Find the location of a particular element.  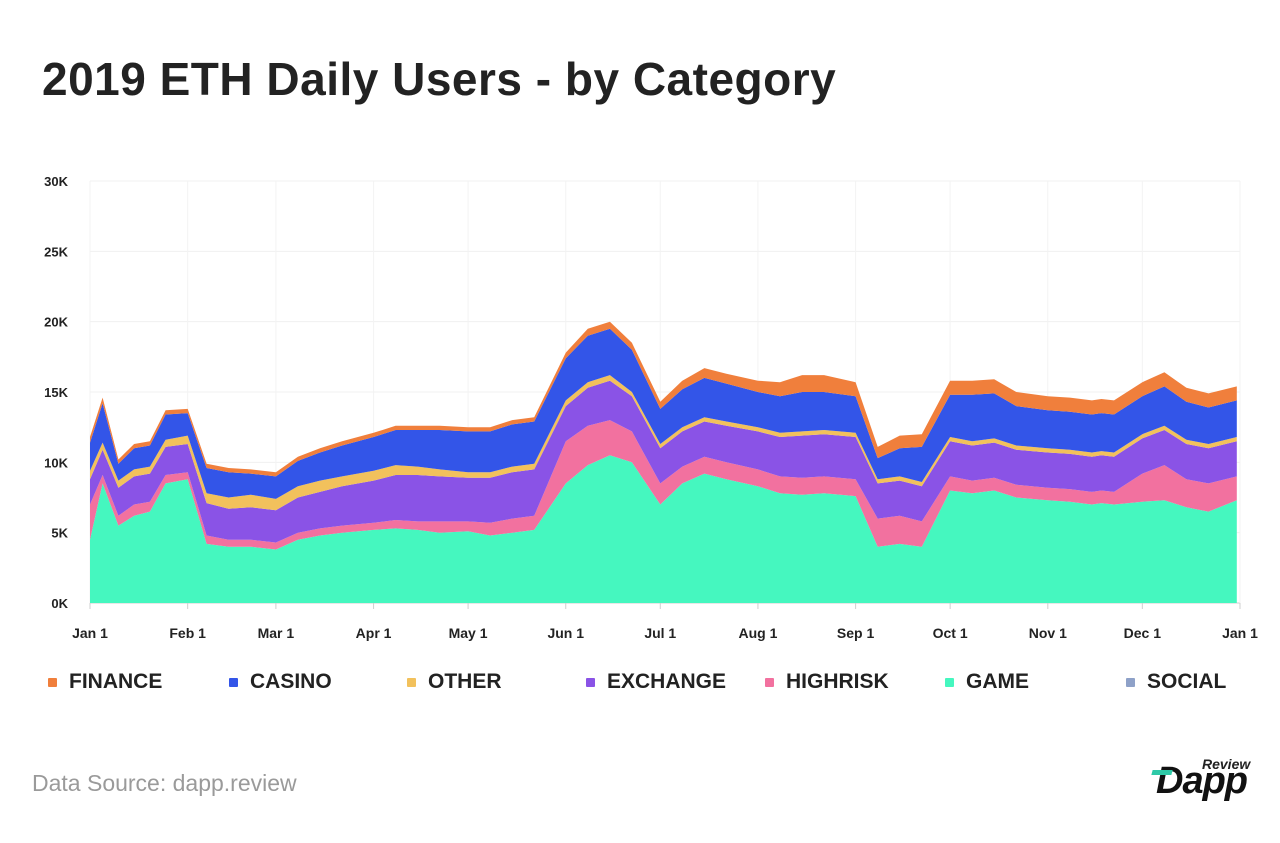

legend-item-exchange: EXCHANGE is located at coordinates (656, 682).